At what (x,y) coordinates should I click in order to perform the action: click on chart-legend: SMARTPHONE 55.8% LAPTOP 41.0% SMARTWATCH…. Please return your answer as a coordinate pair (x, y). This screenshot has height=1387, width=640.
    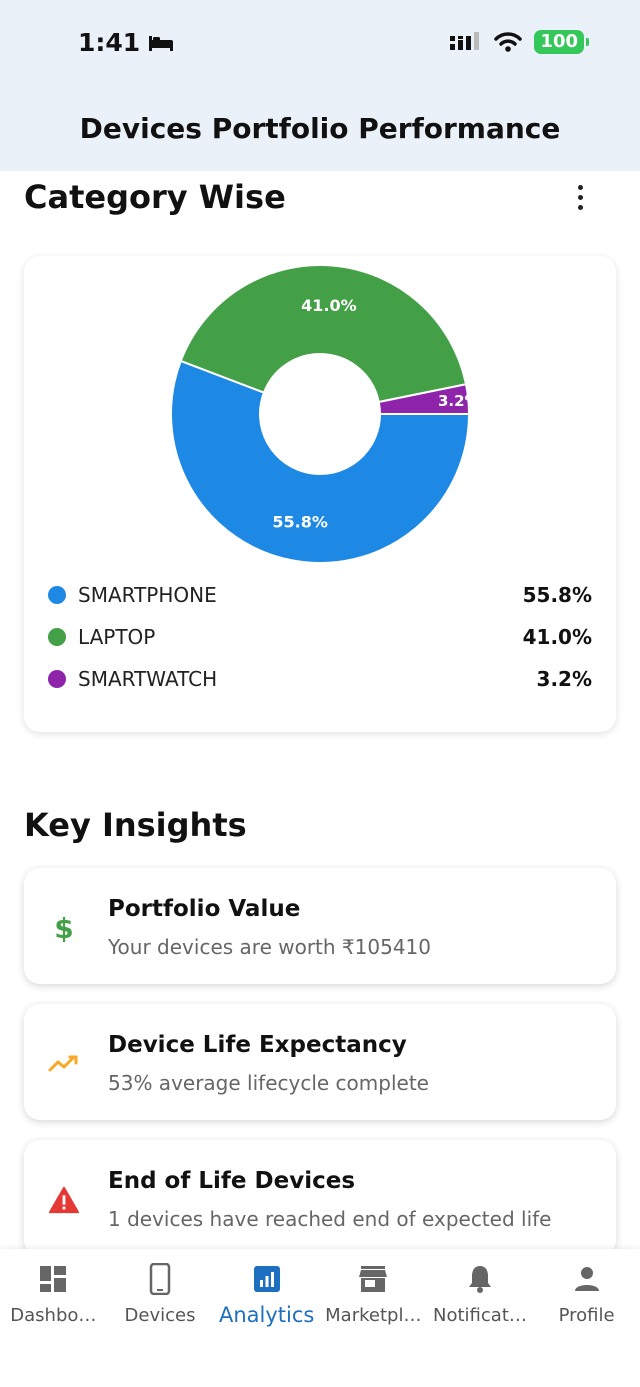
    Looking at the image, I should click on (320, 637).